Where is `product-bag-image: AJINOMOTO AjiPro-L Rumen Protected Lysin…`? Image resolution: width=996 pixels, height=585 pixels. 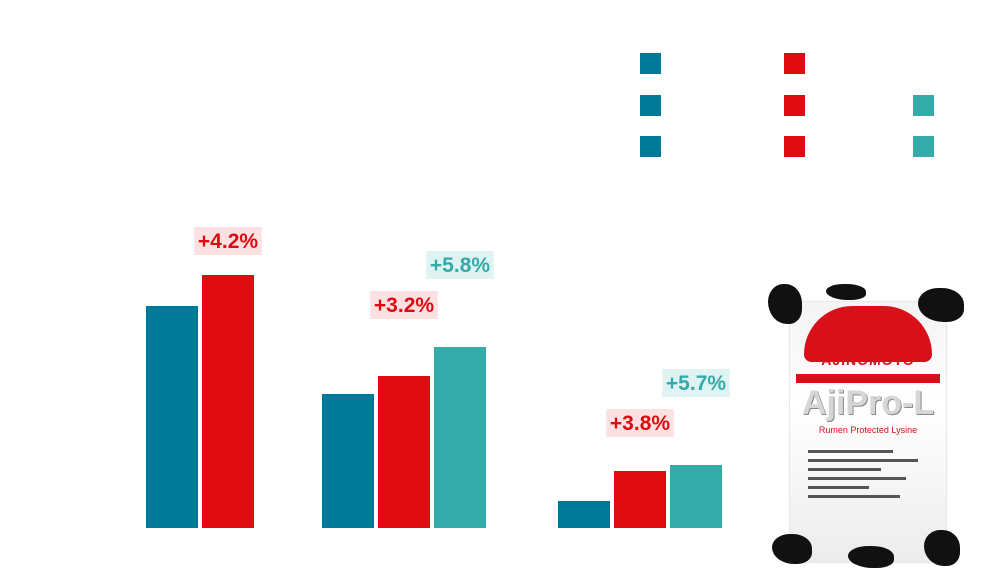
product-bag-image: AJINOMOTO AjiPro-L Rumen Protected Lysin… is located at coordinates (868, 432).